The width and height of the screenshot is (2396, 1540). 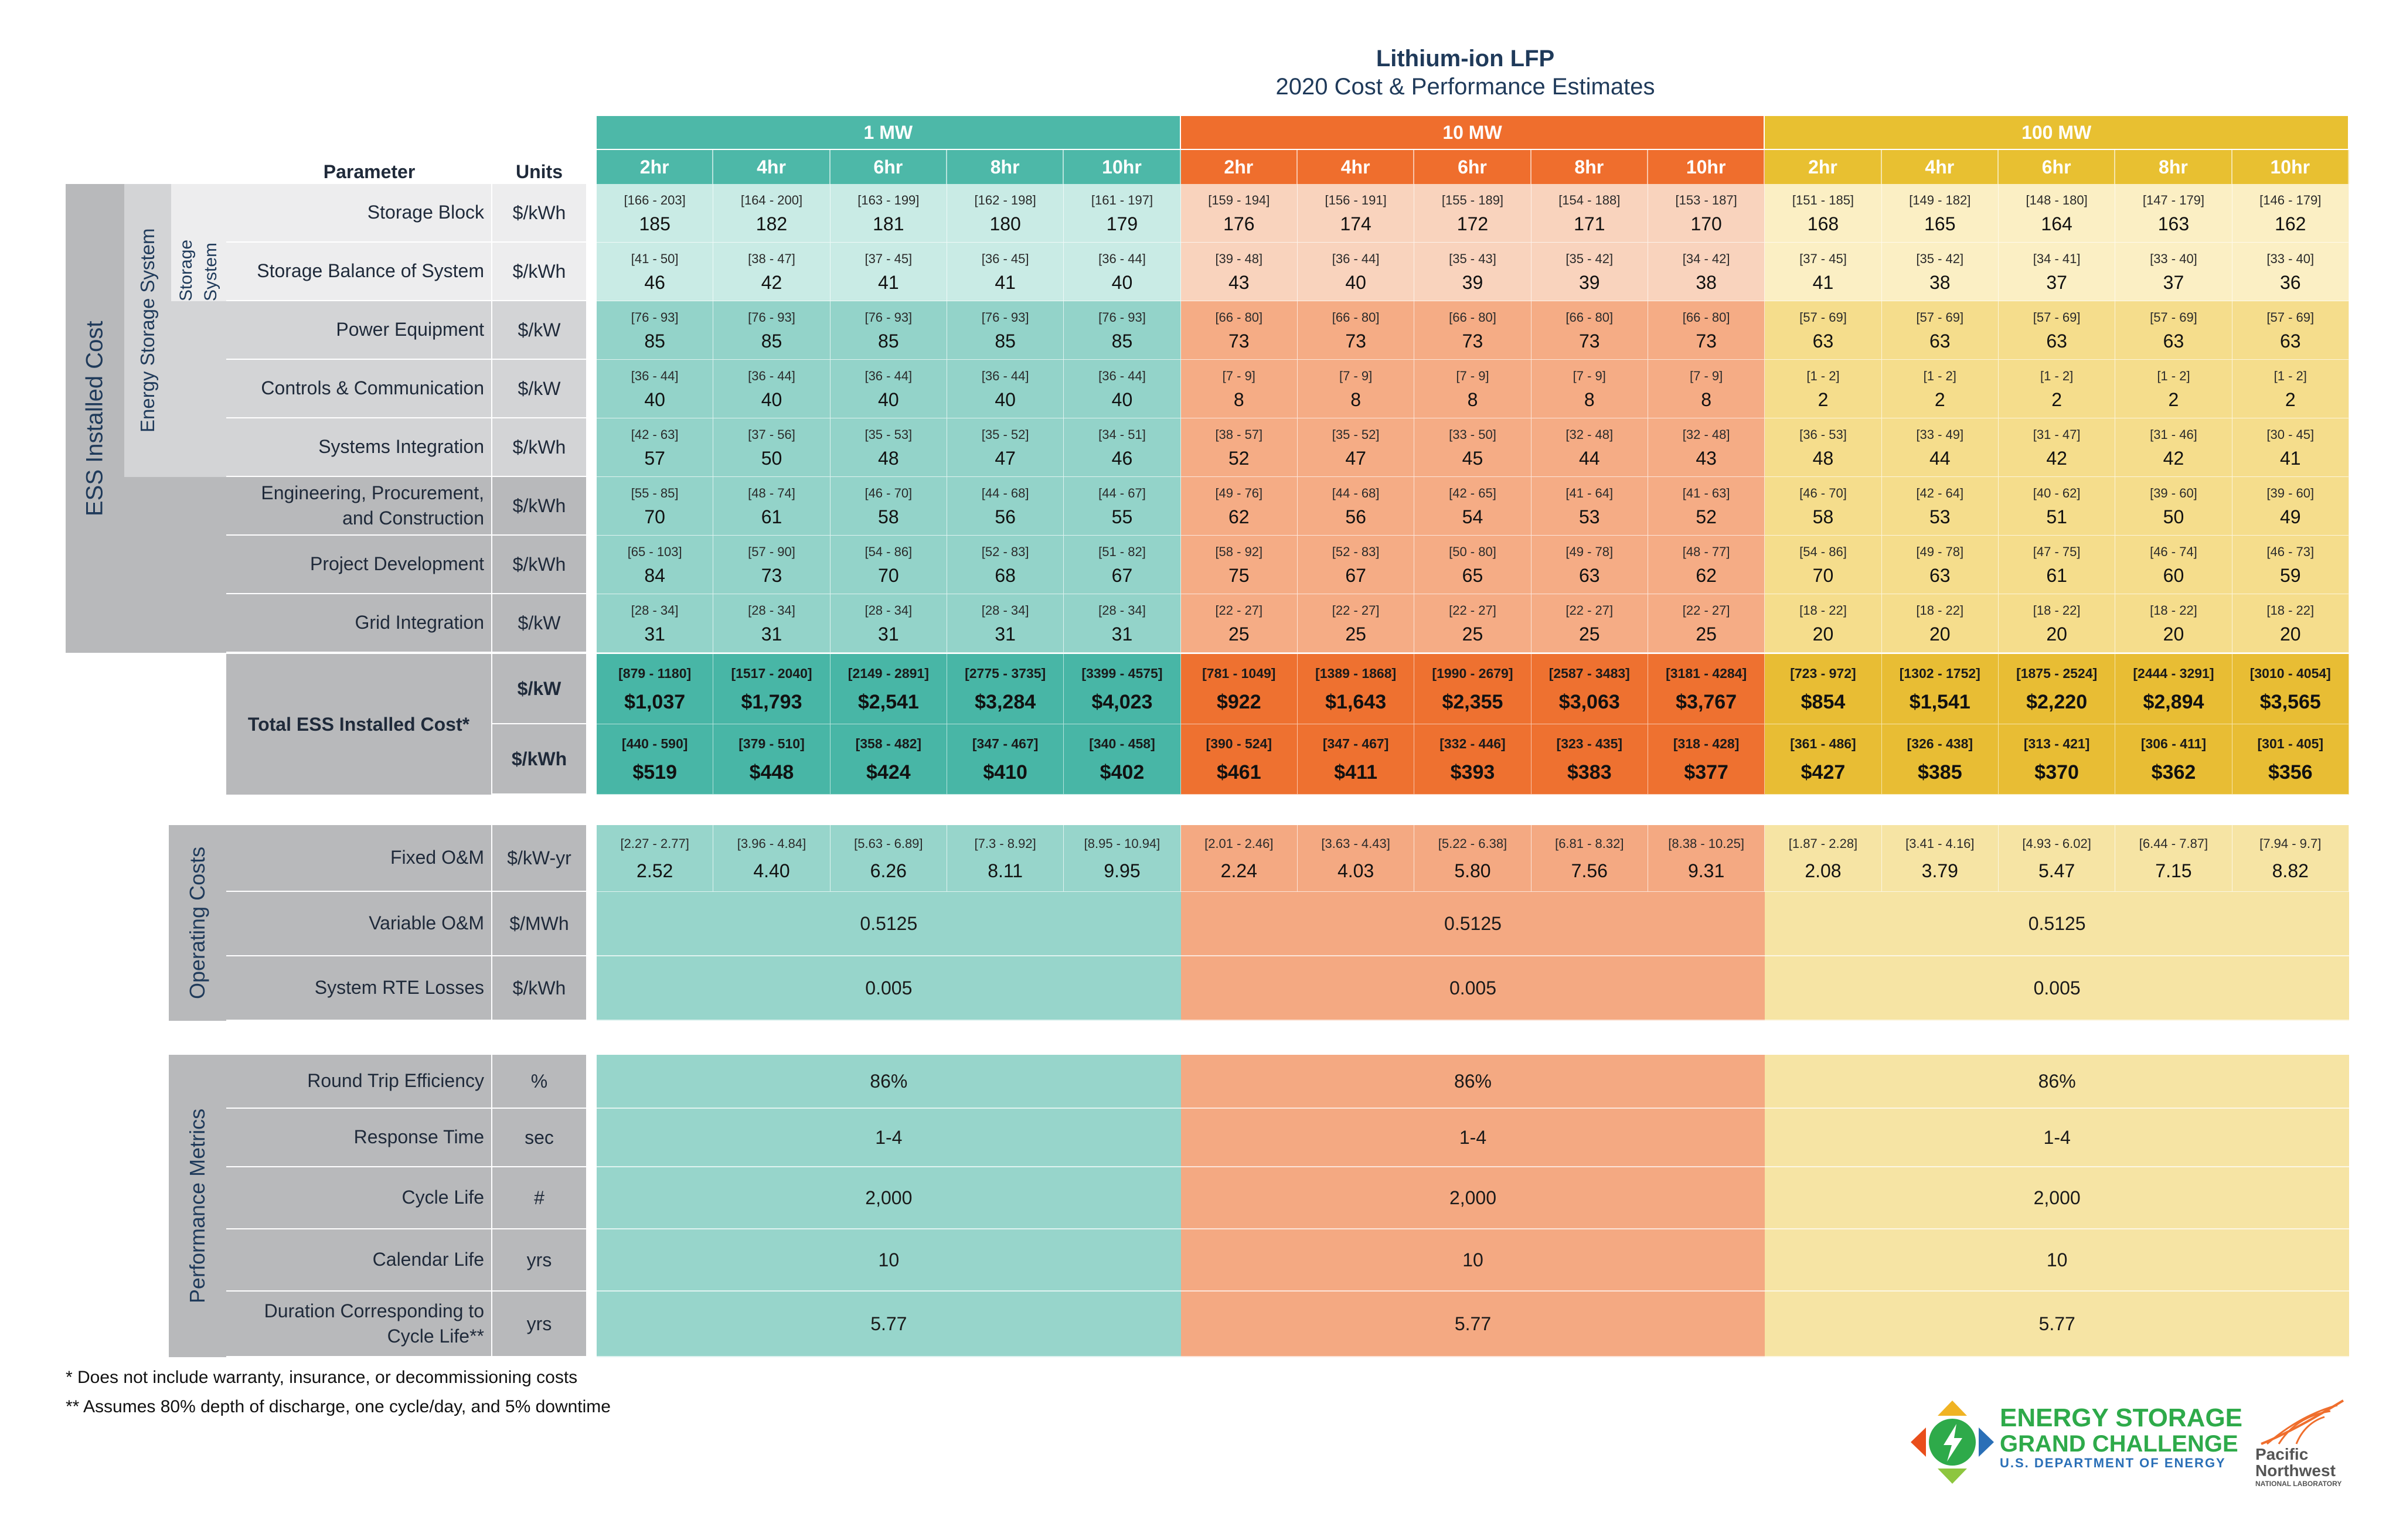 What do you see at coordinates (2173, 623) in the screenshot?
I see `table-cell: [18 - 22] 20` at bounding box center [2173, 623].